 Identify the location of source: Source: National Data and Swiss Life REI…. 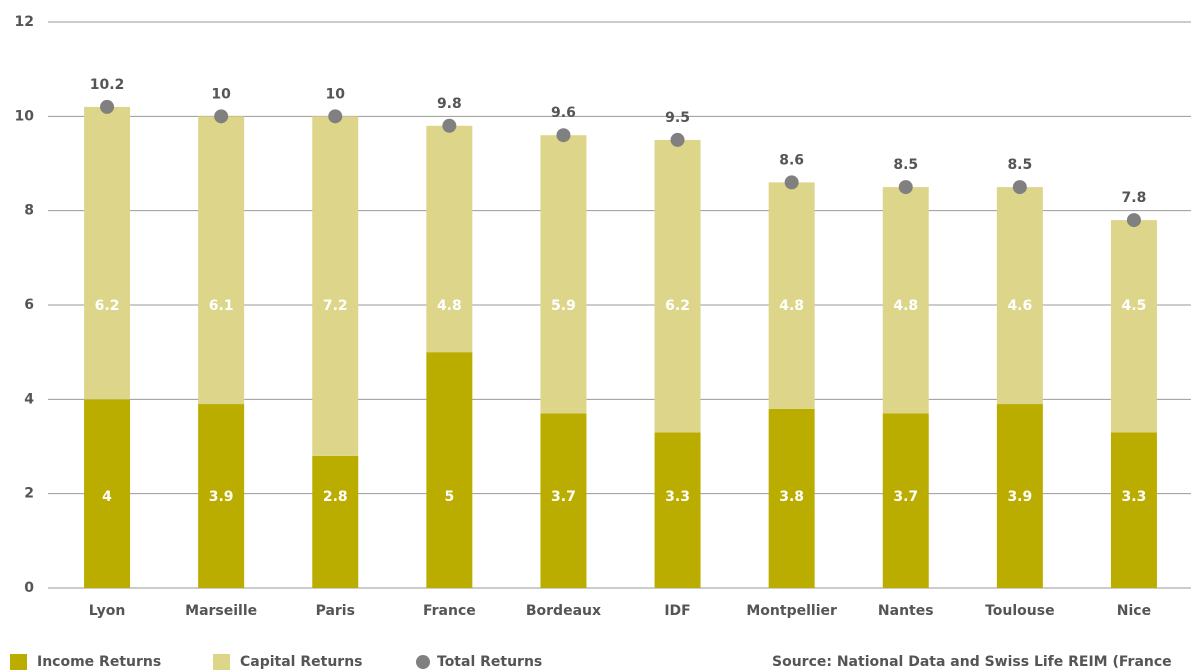
(972, 662).